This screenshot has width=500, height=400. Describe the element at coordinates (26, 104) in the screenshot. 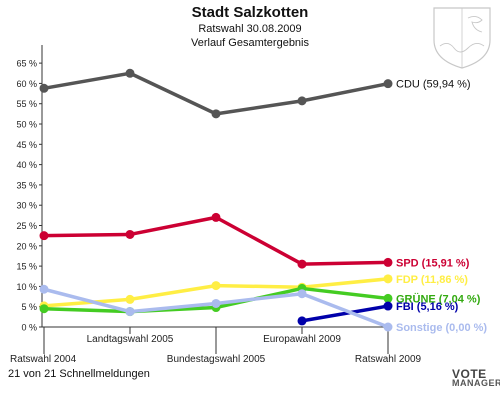

I see `y-tick-label: 55 %` at that location.